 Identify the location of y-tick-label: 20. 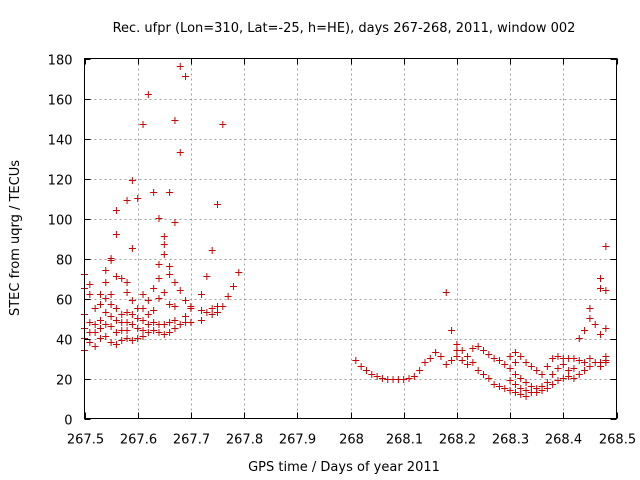
(64, 381).